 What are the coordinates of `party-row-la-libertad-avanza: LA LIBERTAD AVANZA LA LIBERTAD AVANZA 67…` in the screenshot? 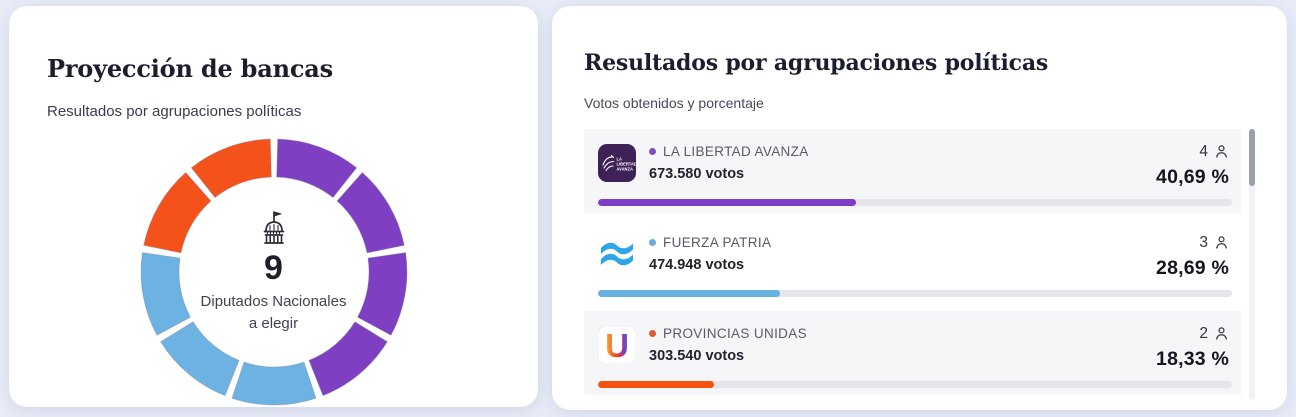 It's located at (912, 170).